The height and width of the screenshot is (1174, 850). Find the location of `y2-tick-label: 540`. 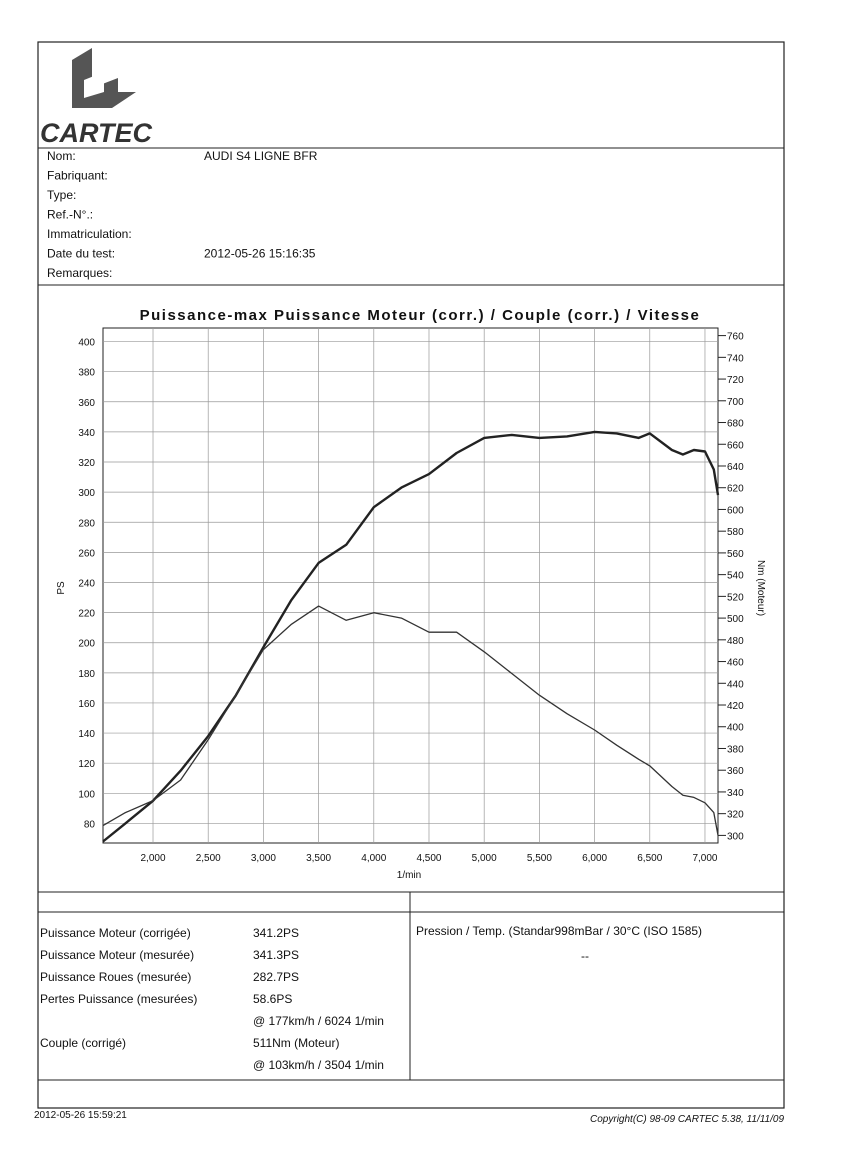

y2-tick-label: 540 is located at coordinates (735, 576).